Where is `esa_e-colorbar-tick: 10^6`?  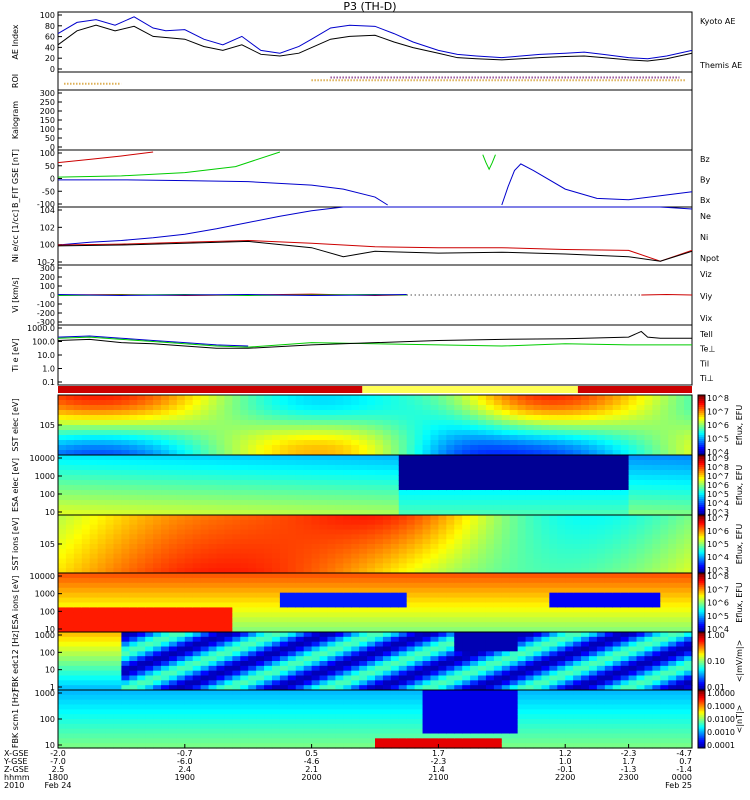 esa_e-colorbar-tick: 10^6 is located at coordinates (718, 485).